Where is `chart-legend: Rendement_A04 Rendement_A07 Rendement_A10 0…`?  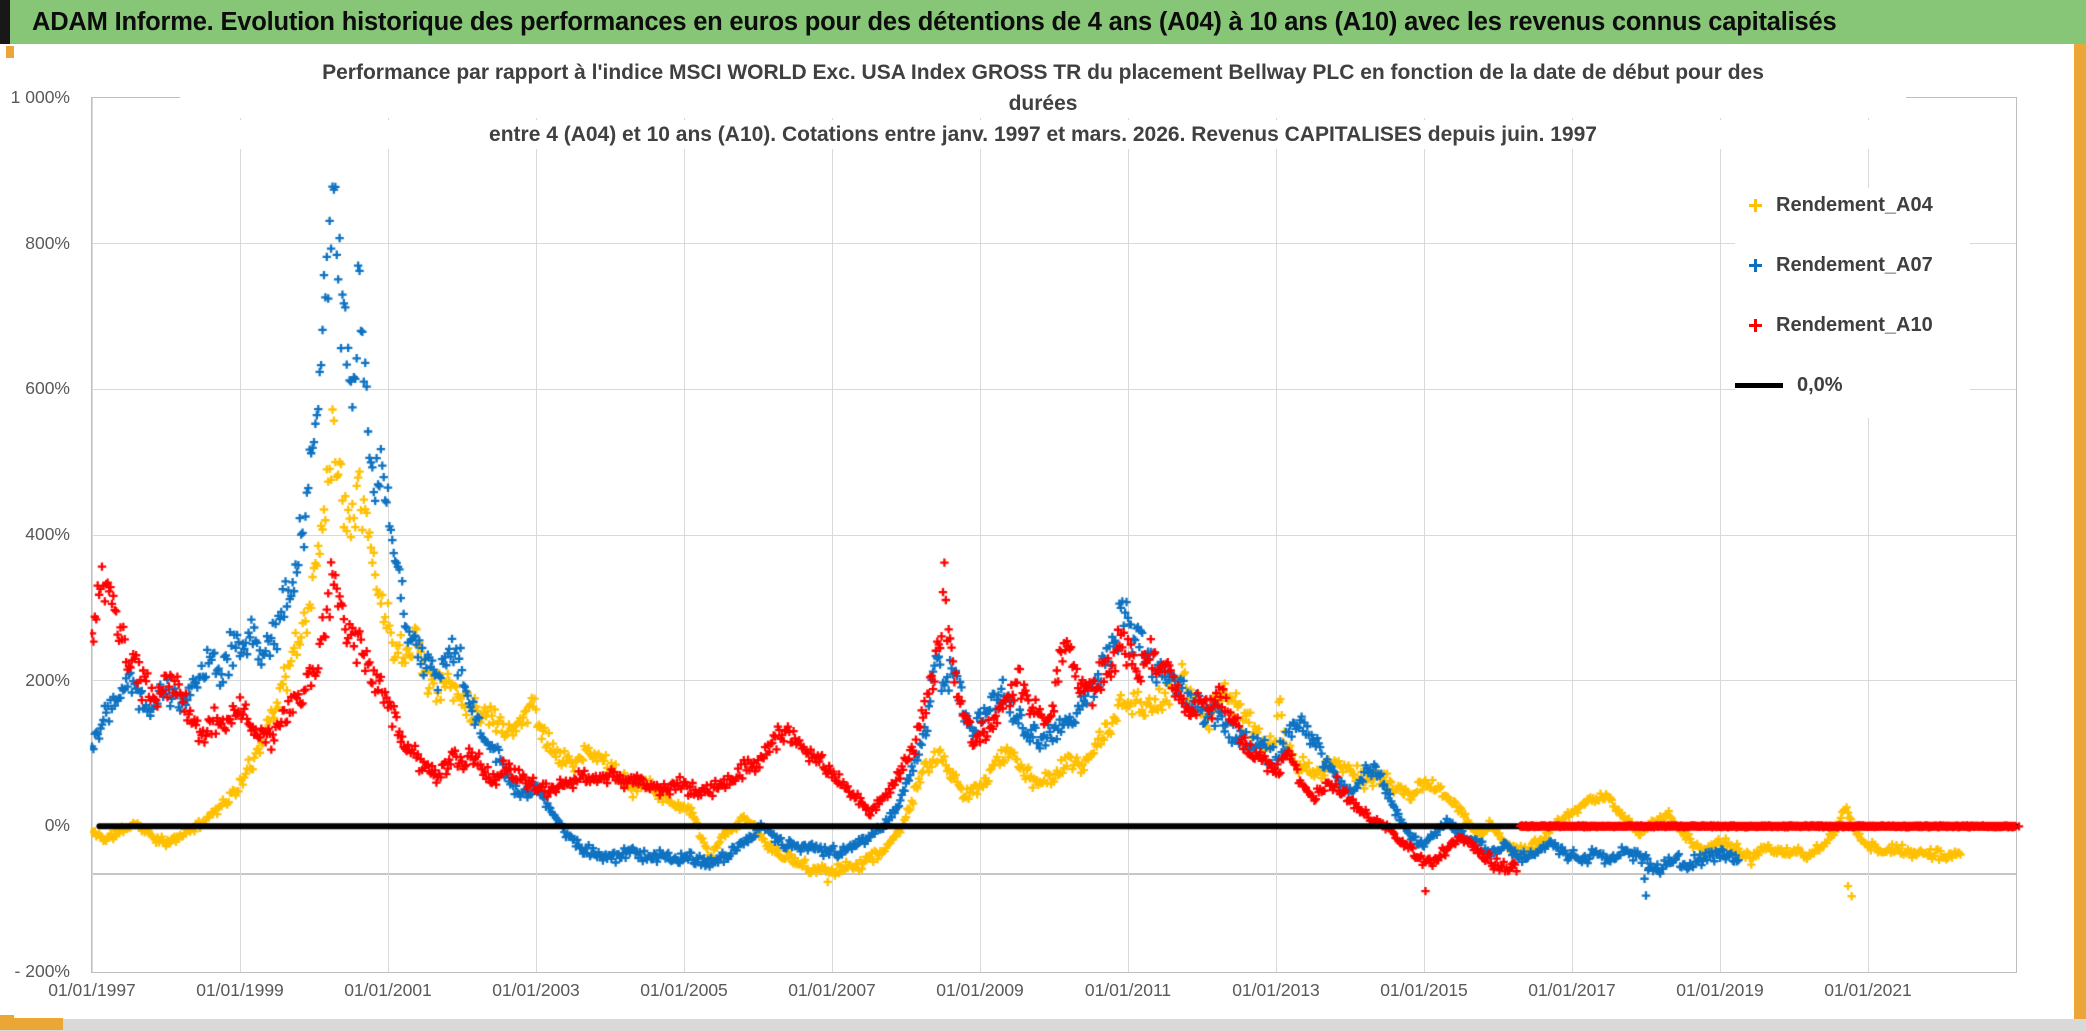
chart-legend: Rendement_A04 Rendement_A07 Rendement_A10 0… is located at coordinates (1852, 303).